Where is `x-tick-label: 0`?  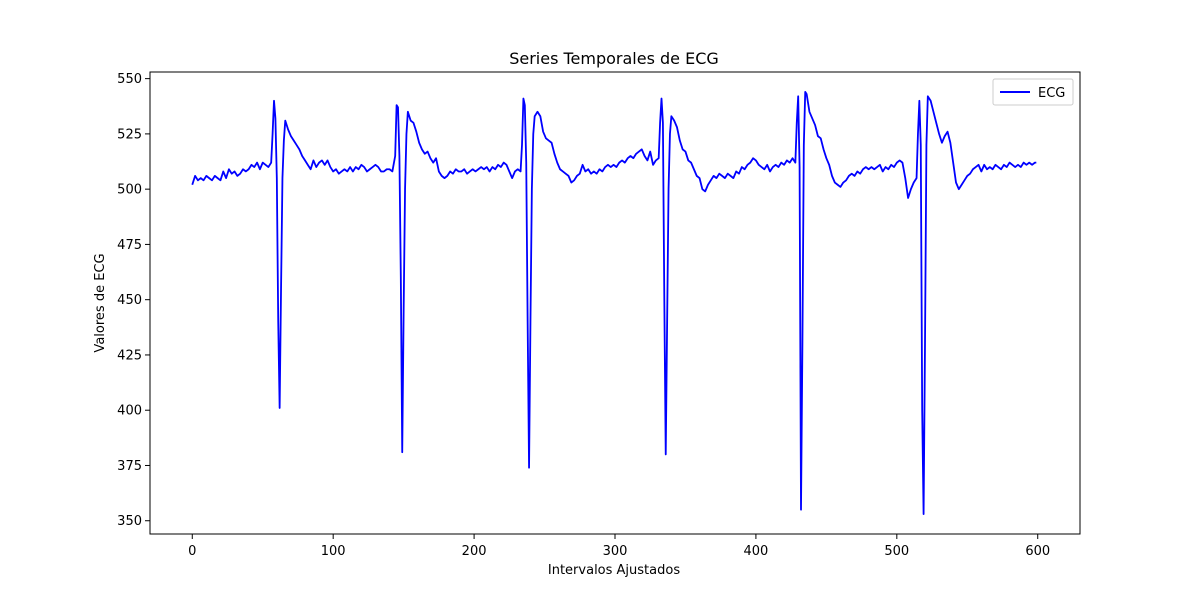
x-tick-label: 0 is located at coordinates (192, 551).